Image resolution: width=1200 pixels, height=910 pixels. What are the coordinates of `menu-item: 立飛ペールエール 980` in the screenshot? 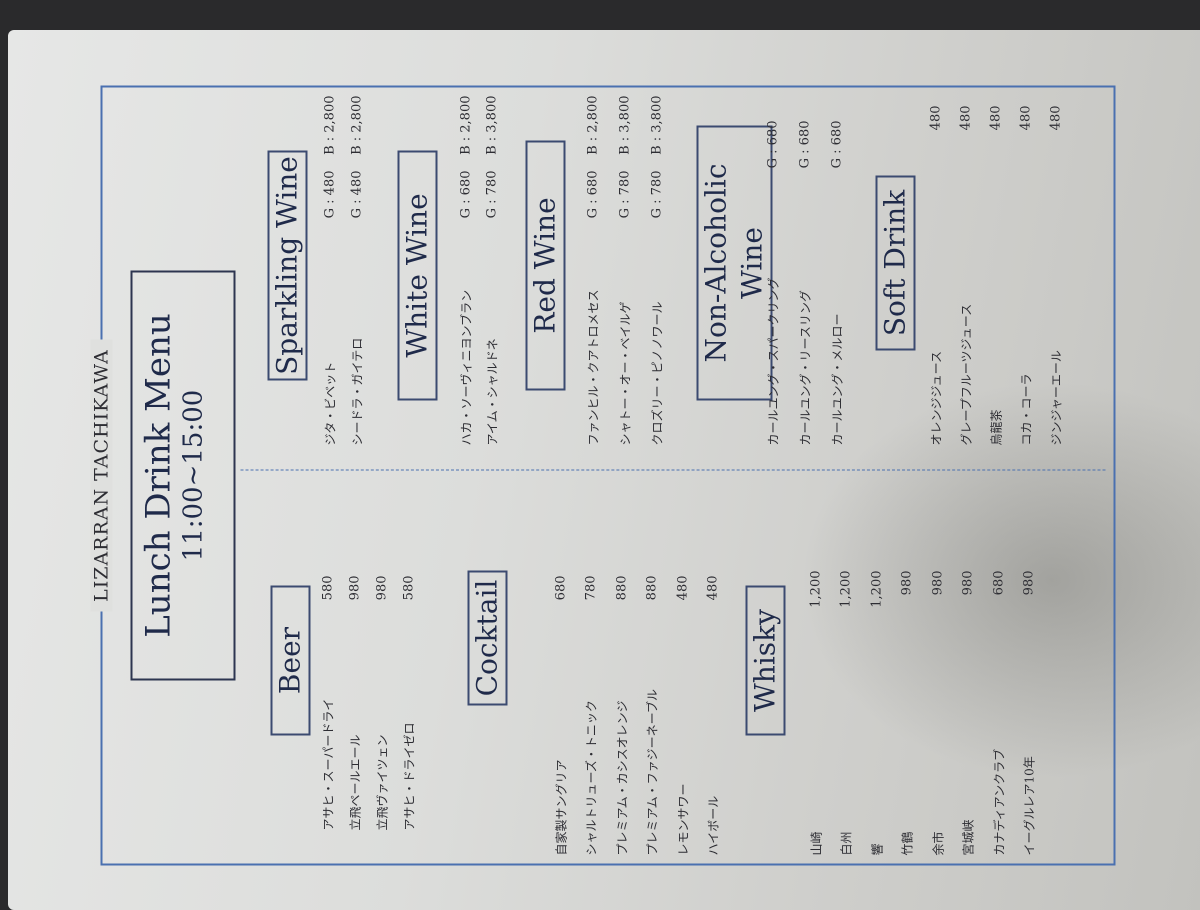 It's located at (354, 702).